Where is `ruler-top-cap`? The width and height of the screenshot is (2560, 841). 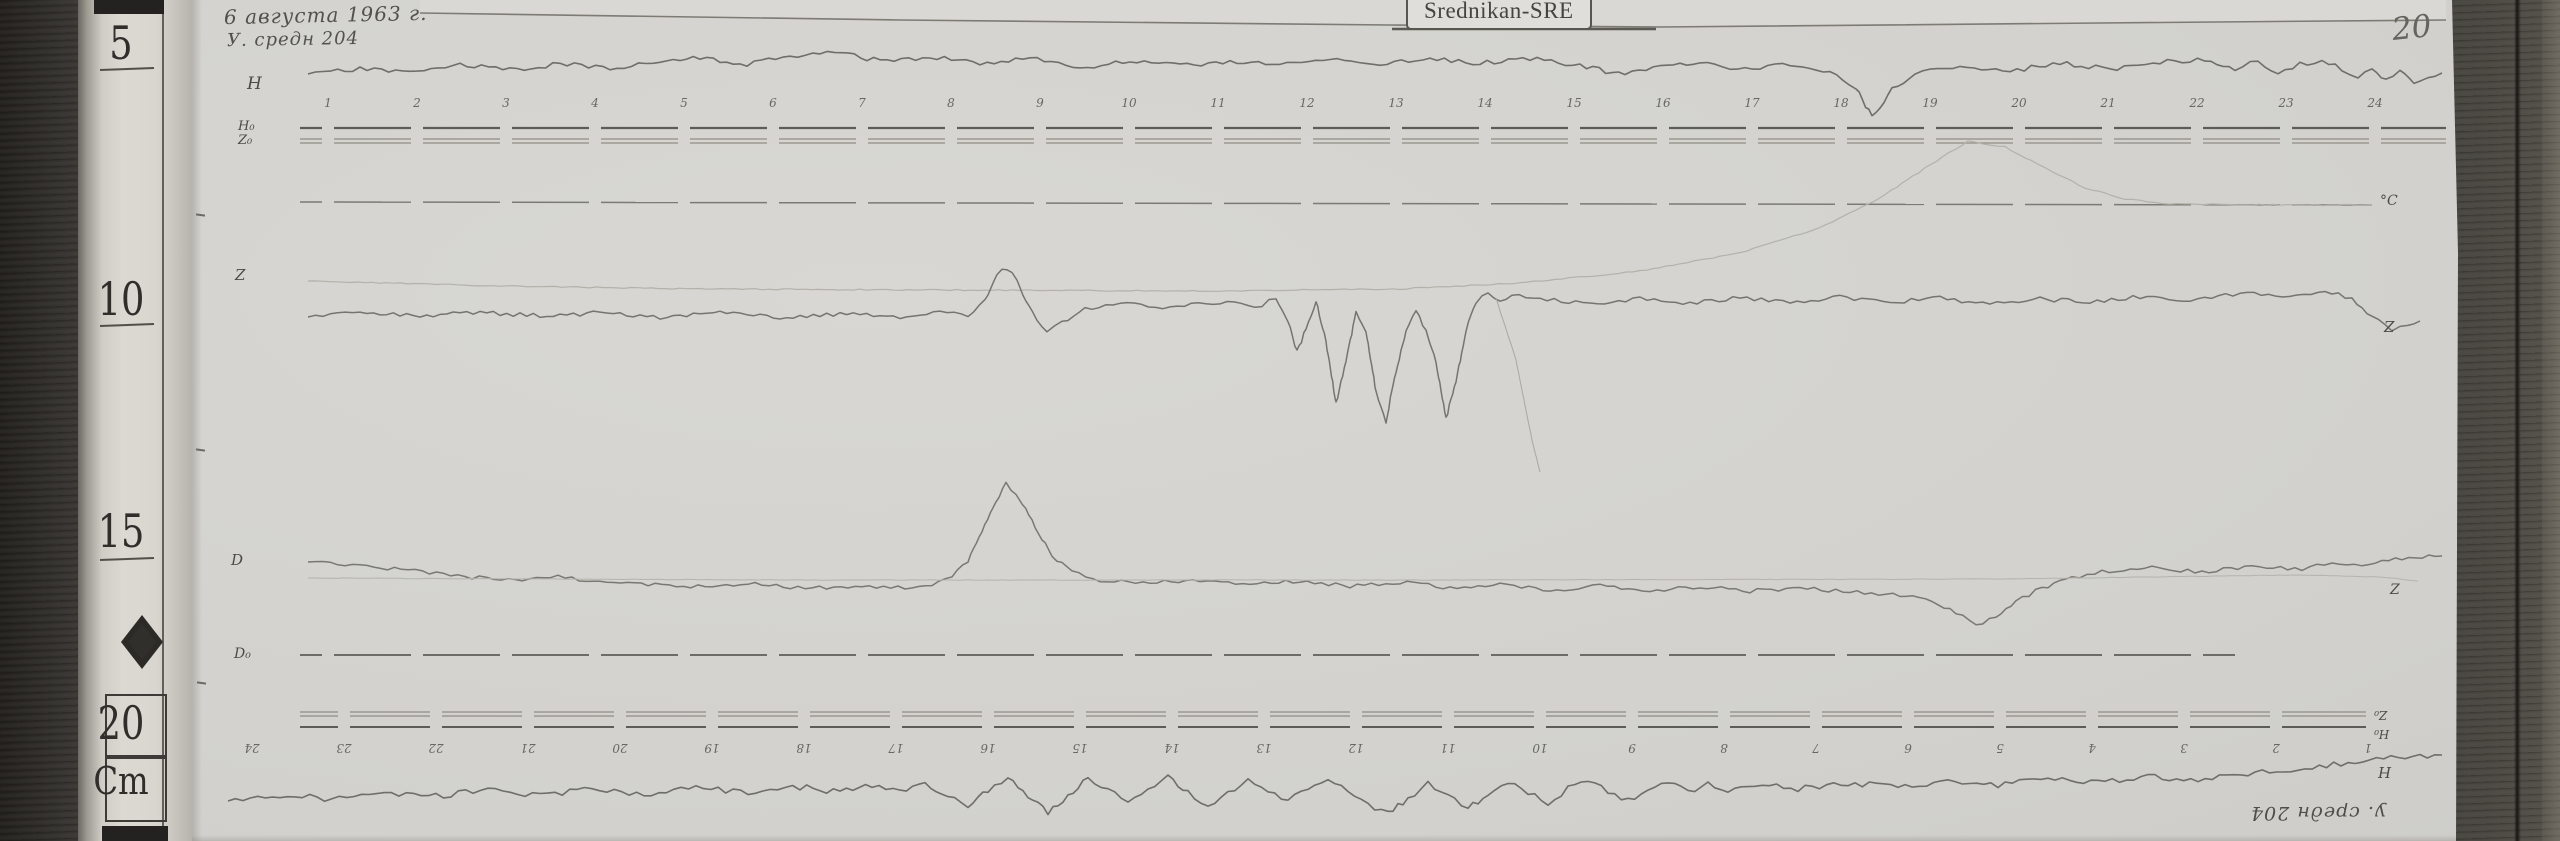 ruler-top-cap is located at coordinates (129, 7).